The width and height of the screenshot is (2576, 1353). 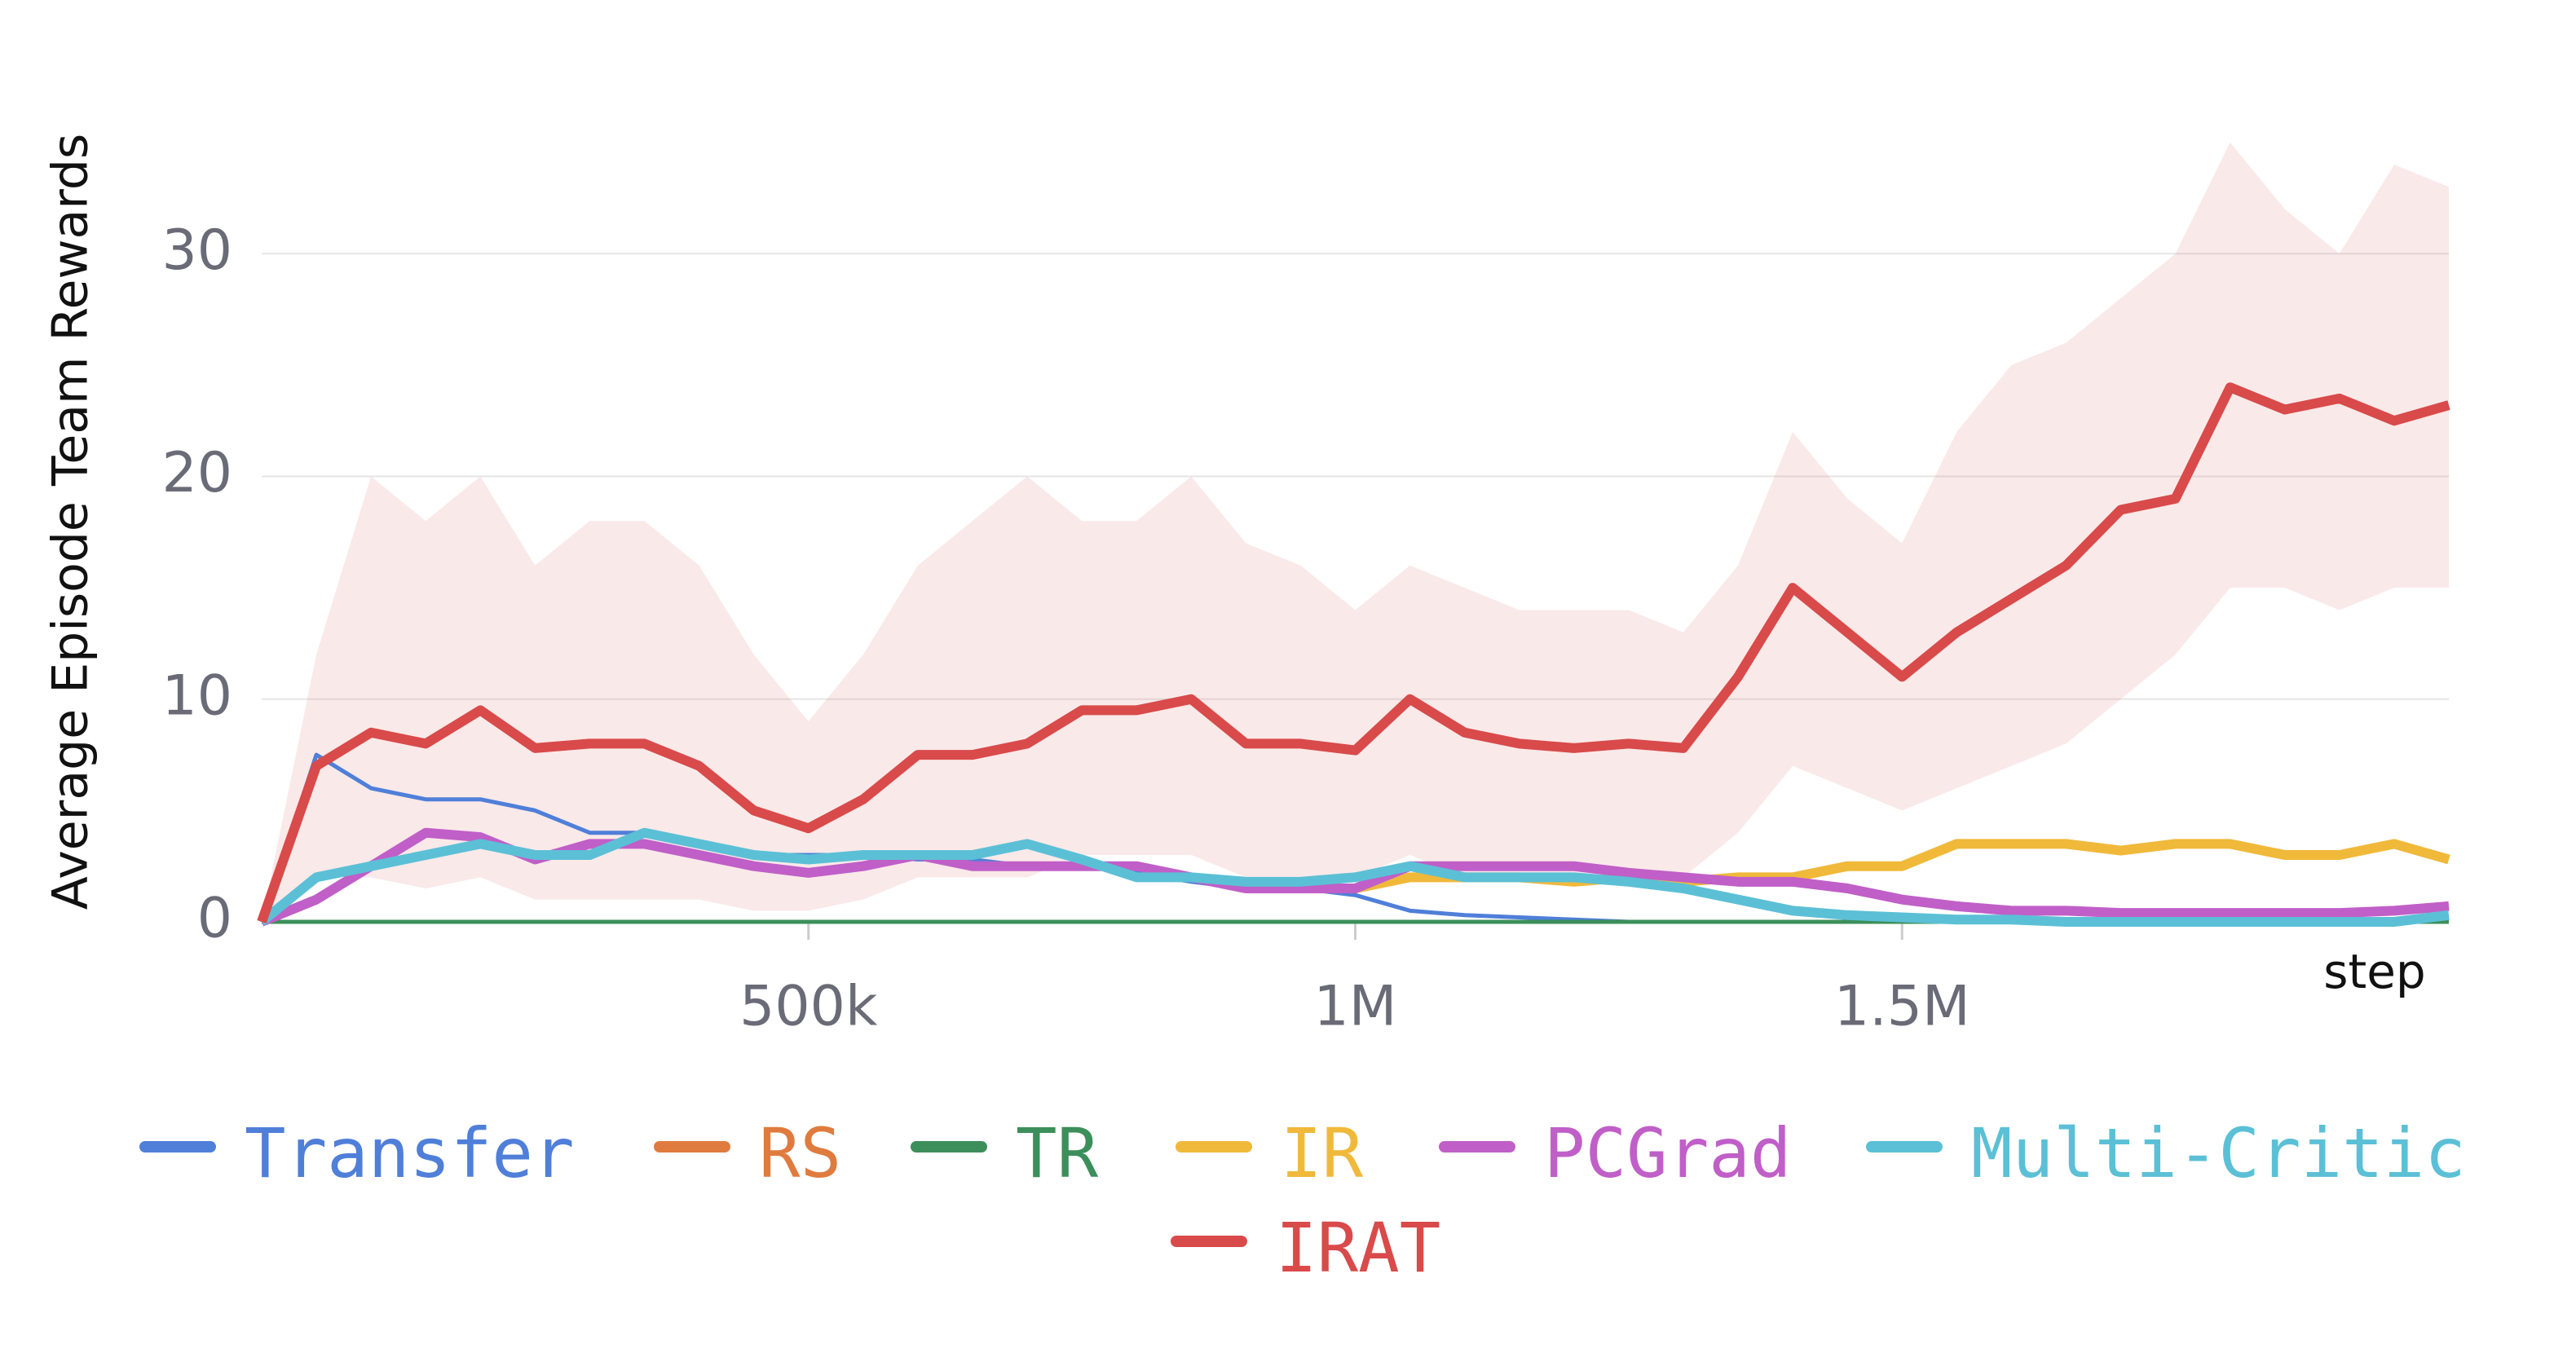 What do you see at coordinates (214, 919) in the screenshot?
I see `y-tick-label: 0` at bounding box center [214, 919].